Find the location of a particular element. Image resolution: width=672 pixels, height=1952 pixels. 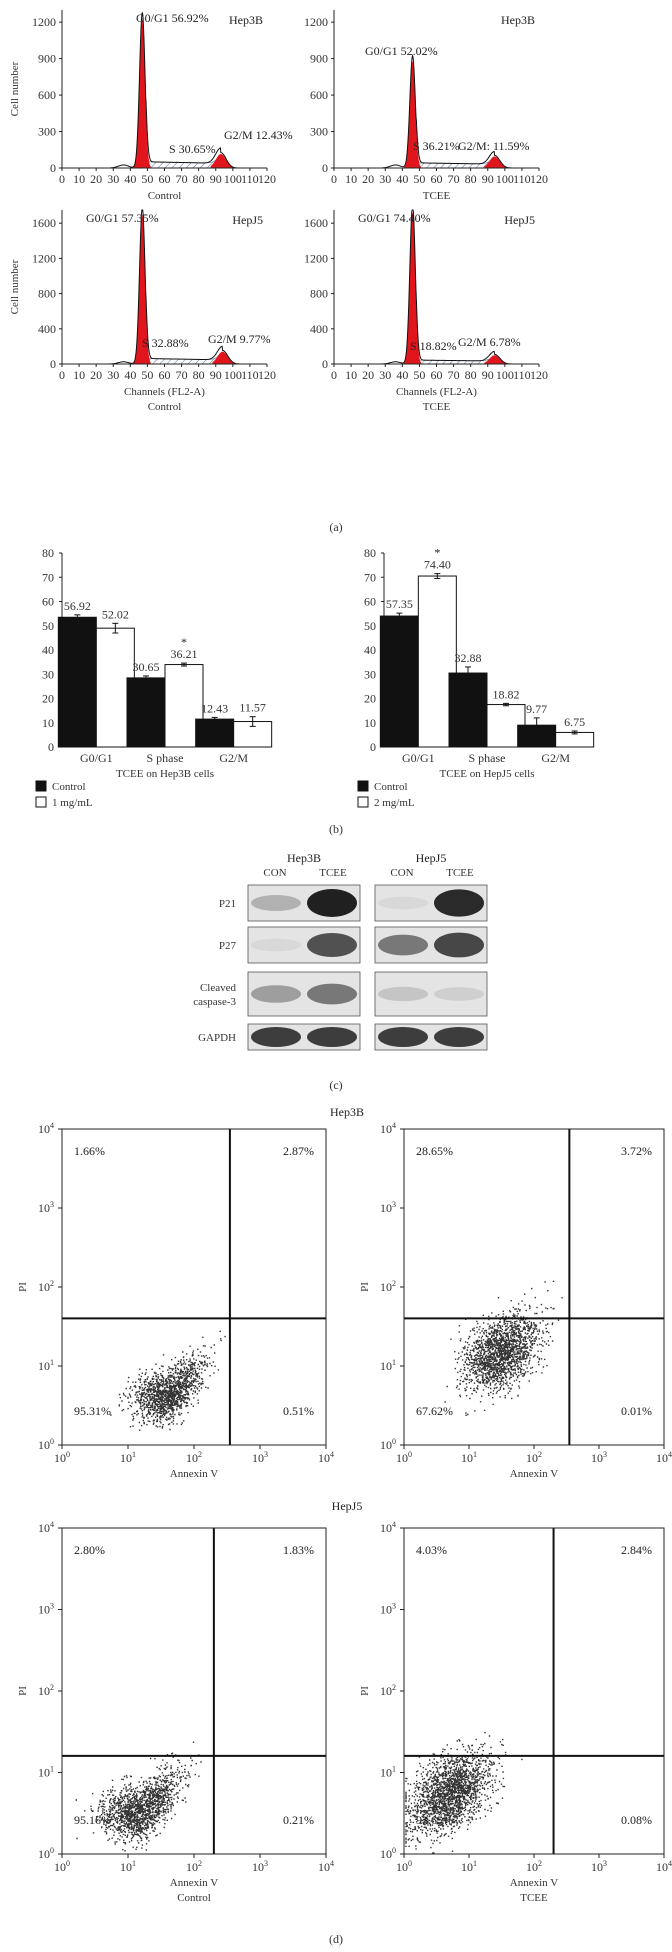

g2m-annotation: G2/M: 11.59% is located at coordinates (494, 146).